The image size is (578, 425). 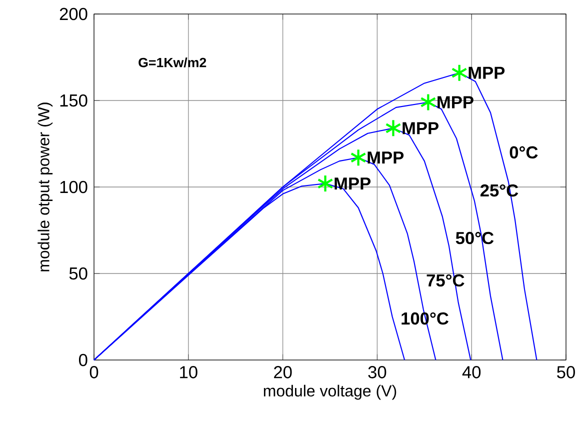 What do you see at coordinates (172, 62) in the screenshot?
I see `annotation: G=1Kw/m2` at bounding box center [172, 62].